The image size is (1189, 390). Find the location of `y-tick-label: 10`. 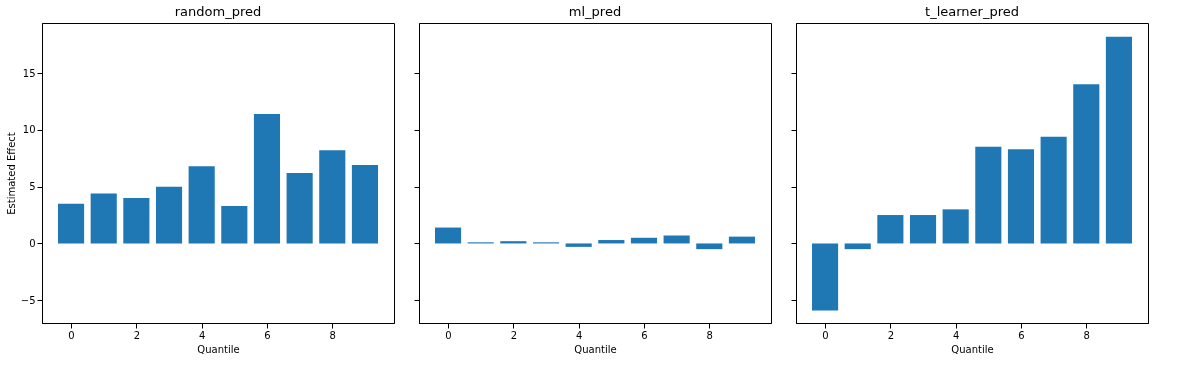

y-tick-label: 10 is located at coordinates (29, 130).